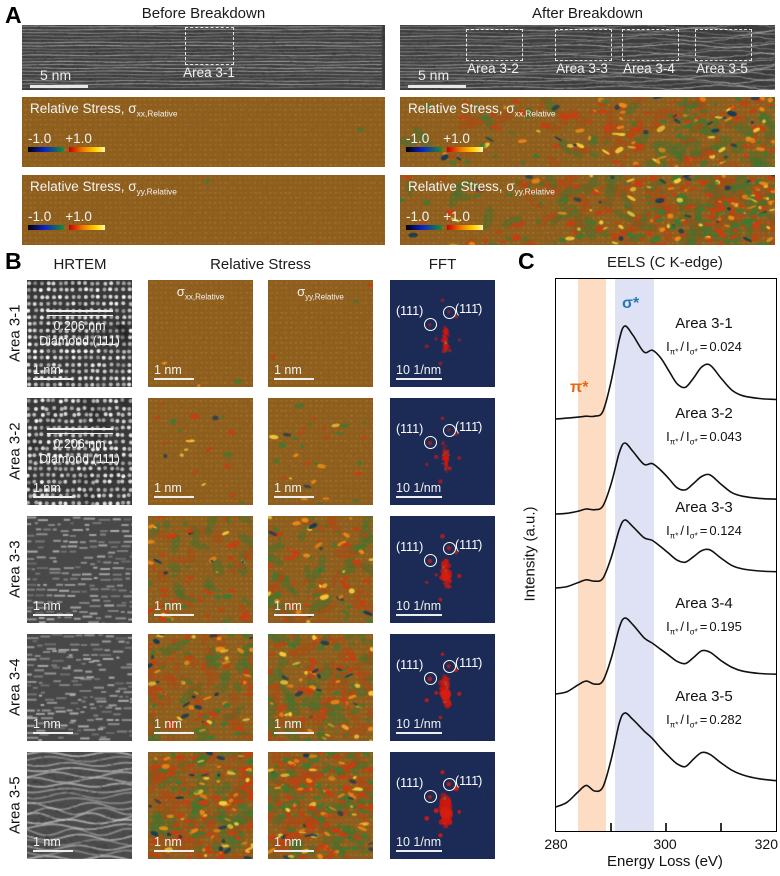  What do you see at coordinates (13, 15) in the screenshot?
I see `panel-a-label: A` at bounding box center [13, 15].